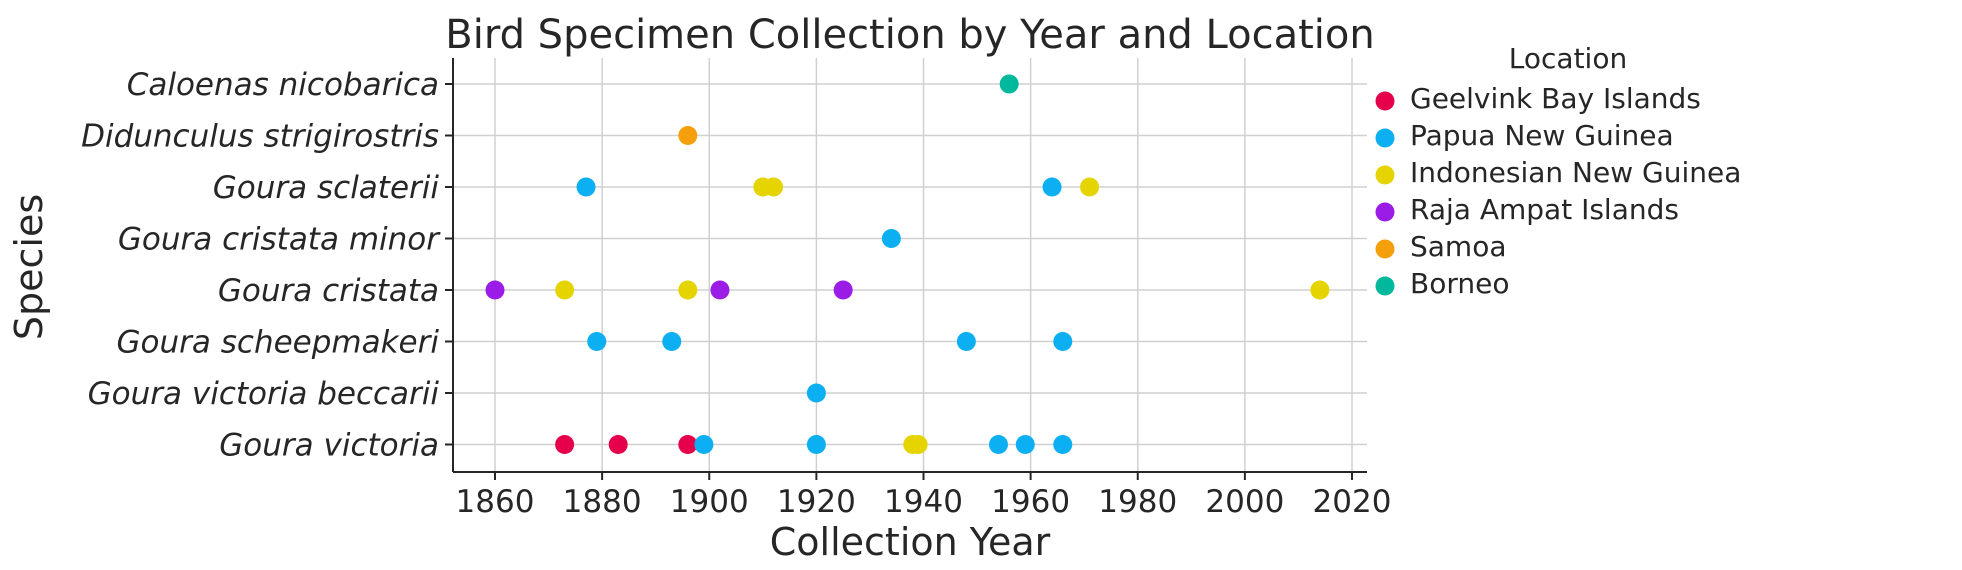 Image resolution: width=1962 pixels, height=570 pixels. Describe the element at coordinates (1542, 135) in the screenshot. I see `legend-label-papua-new-guinea: Papua New Guinea` at that location.